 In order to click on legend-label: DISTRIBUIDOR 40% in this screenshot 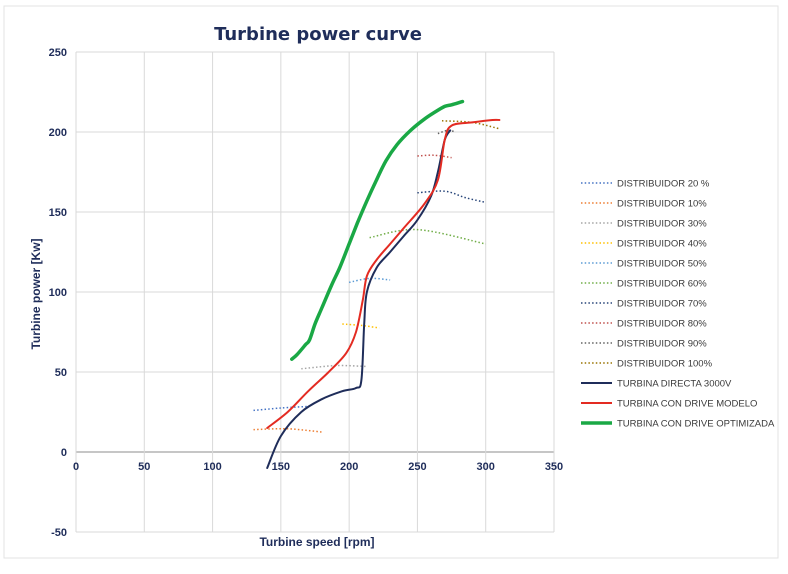, I will do `click(662, 244)`.